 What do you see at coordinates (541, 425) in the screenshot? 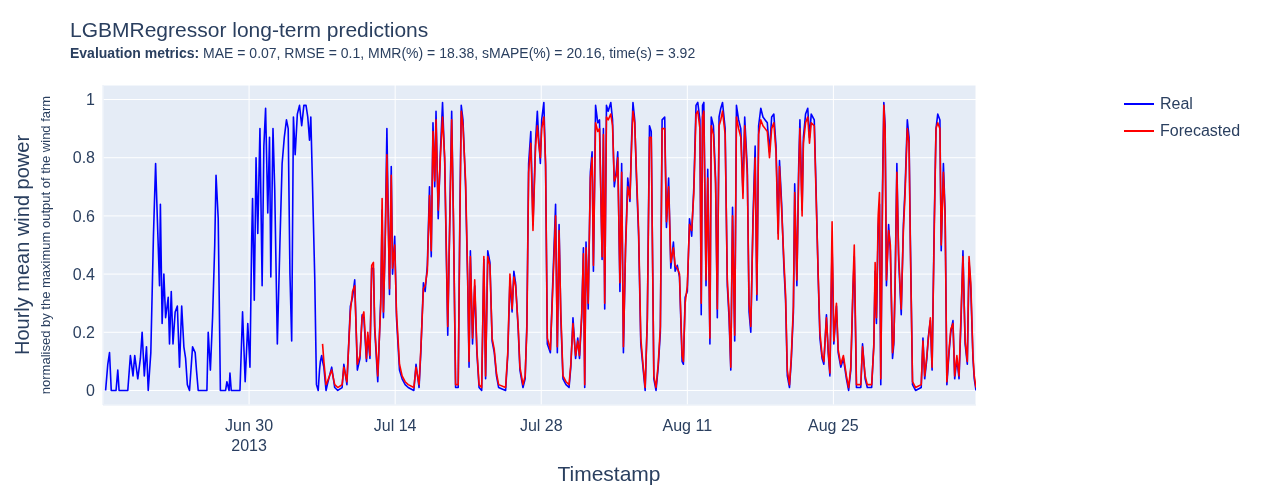
I see `x-tick-label: Jul 28` at bounding box center [541, 425].